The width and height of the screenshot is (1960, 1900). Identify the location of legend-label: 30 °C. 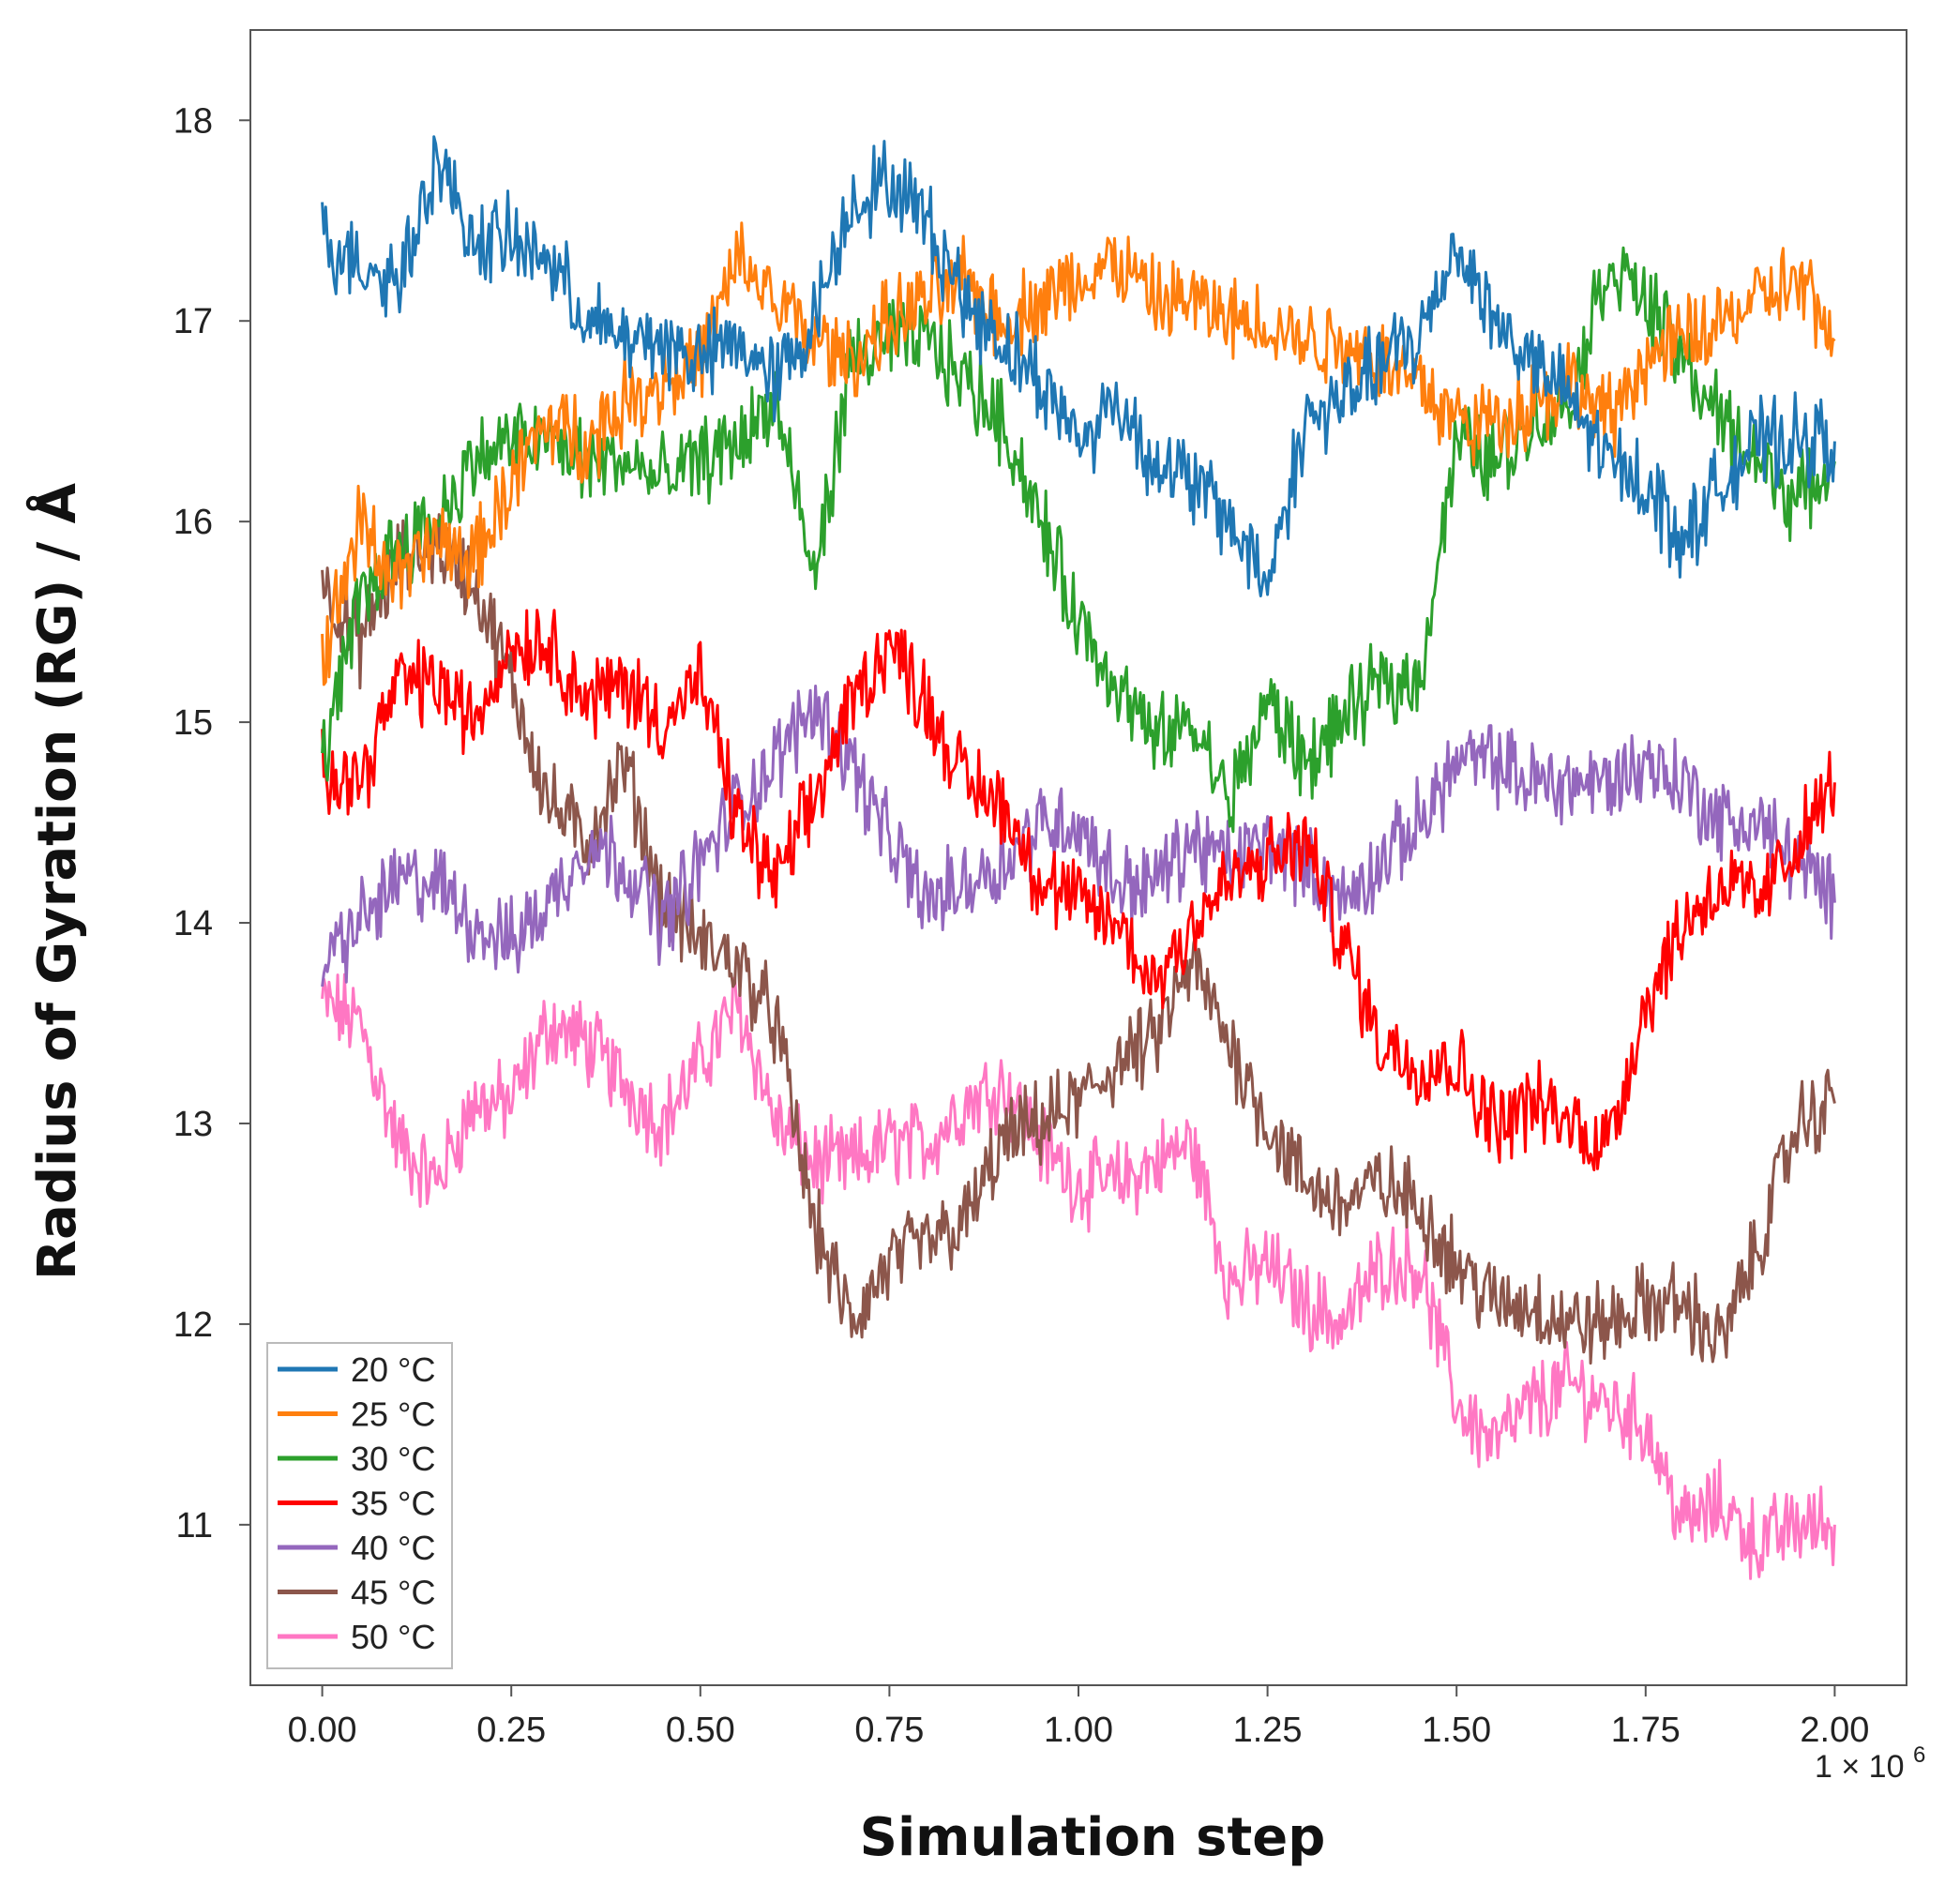
(393, 1459).